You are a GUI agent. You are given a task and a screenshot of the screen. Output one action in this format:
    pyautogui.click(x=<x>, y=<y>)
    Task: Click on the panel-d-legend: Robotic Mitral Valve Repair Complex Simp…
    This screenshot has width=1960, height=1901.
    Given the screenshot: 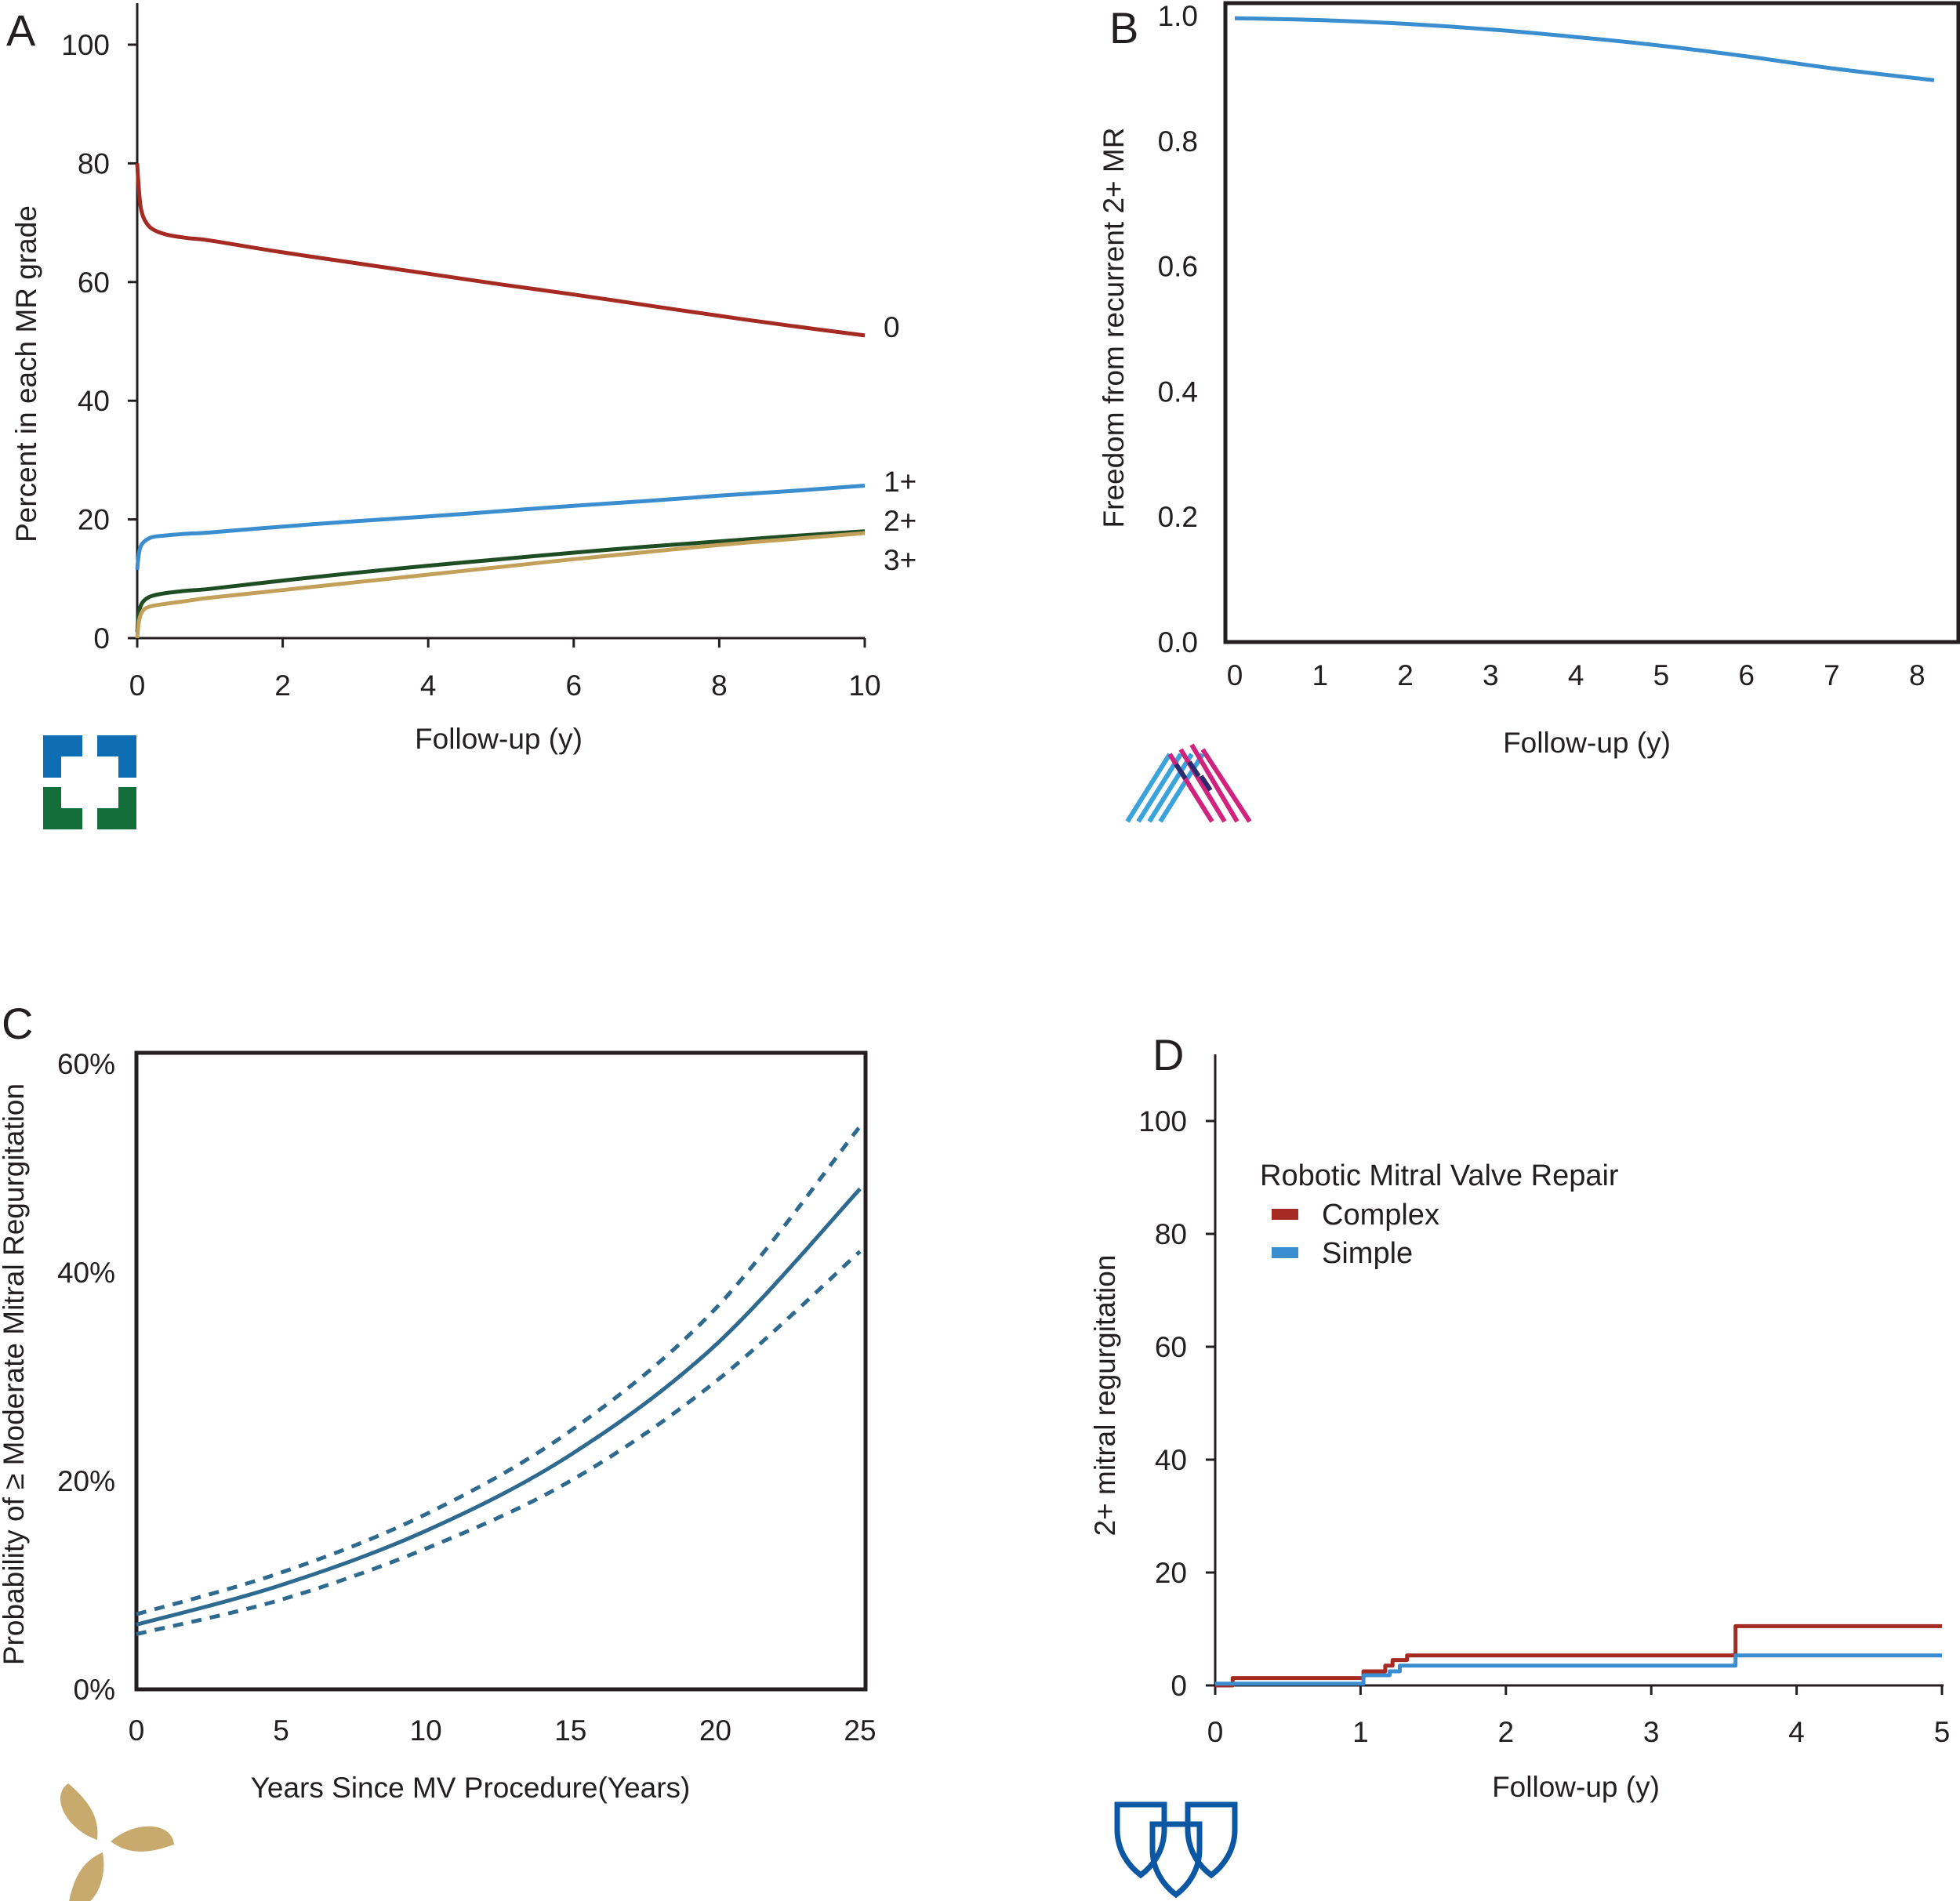 What is the action you would take?
    pyautogui.click(x=1439, y=1214)
    